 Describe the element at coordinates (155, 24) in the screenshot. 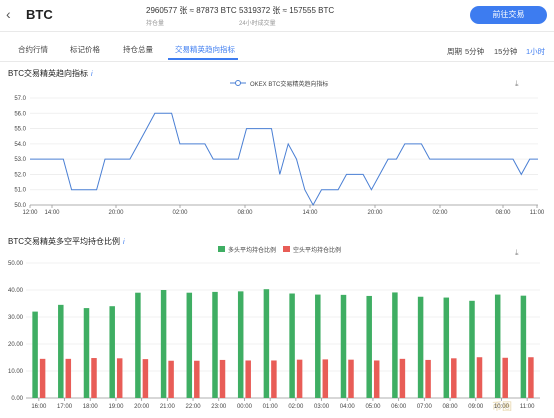

I see `open-interest-label: 持仓量` at that location.